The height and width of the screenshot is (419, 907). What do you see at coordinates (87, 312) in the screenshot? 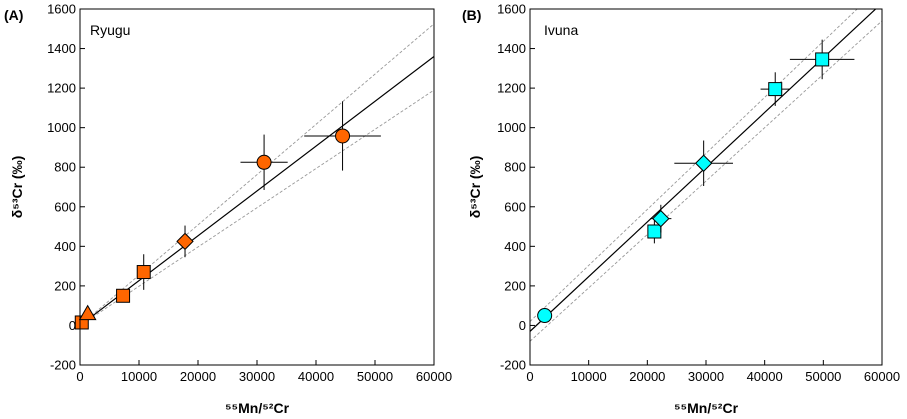
I see `data-point-triangle` at bounding box center [87, 312].